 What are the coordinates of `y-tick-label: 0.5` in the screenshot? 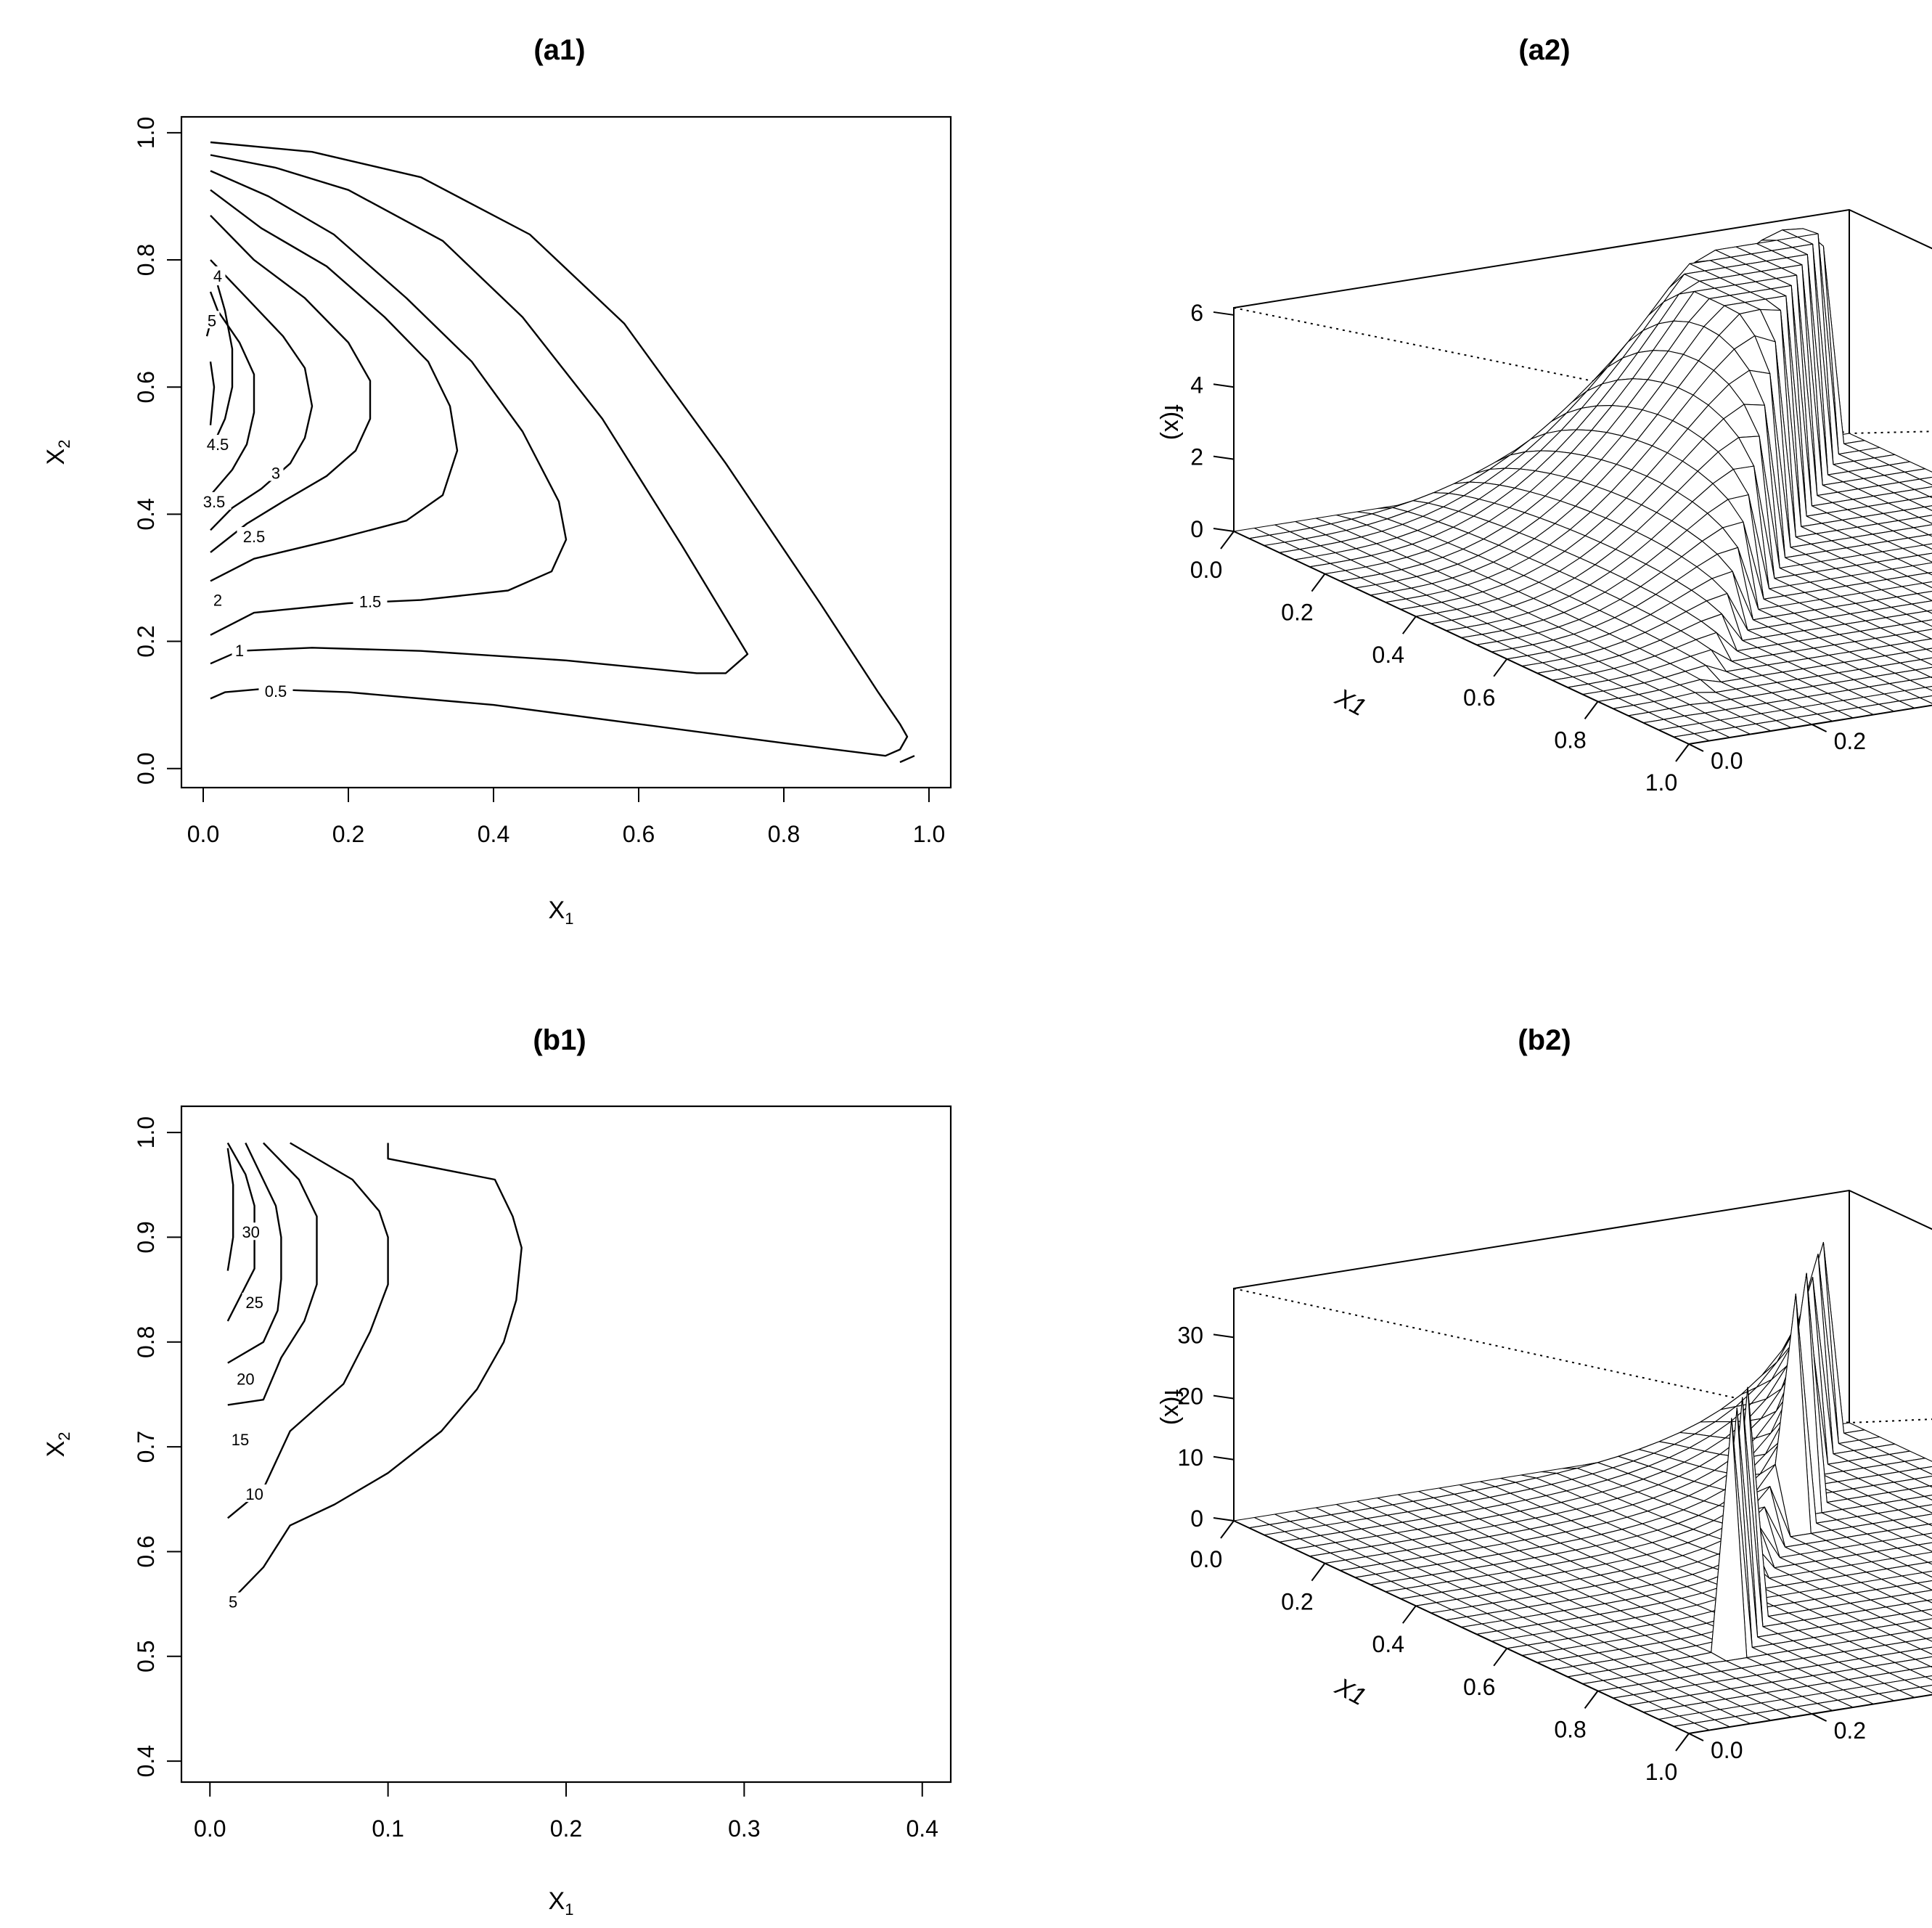 It's located at (146, 1656).